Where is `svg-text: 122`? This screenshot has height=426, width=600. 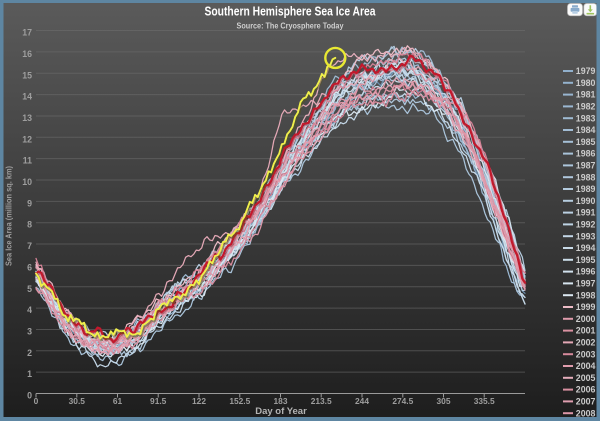
svg-text: 122 is located at coordinates (199, 401).